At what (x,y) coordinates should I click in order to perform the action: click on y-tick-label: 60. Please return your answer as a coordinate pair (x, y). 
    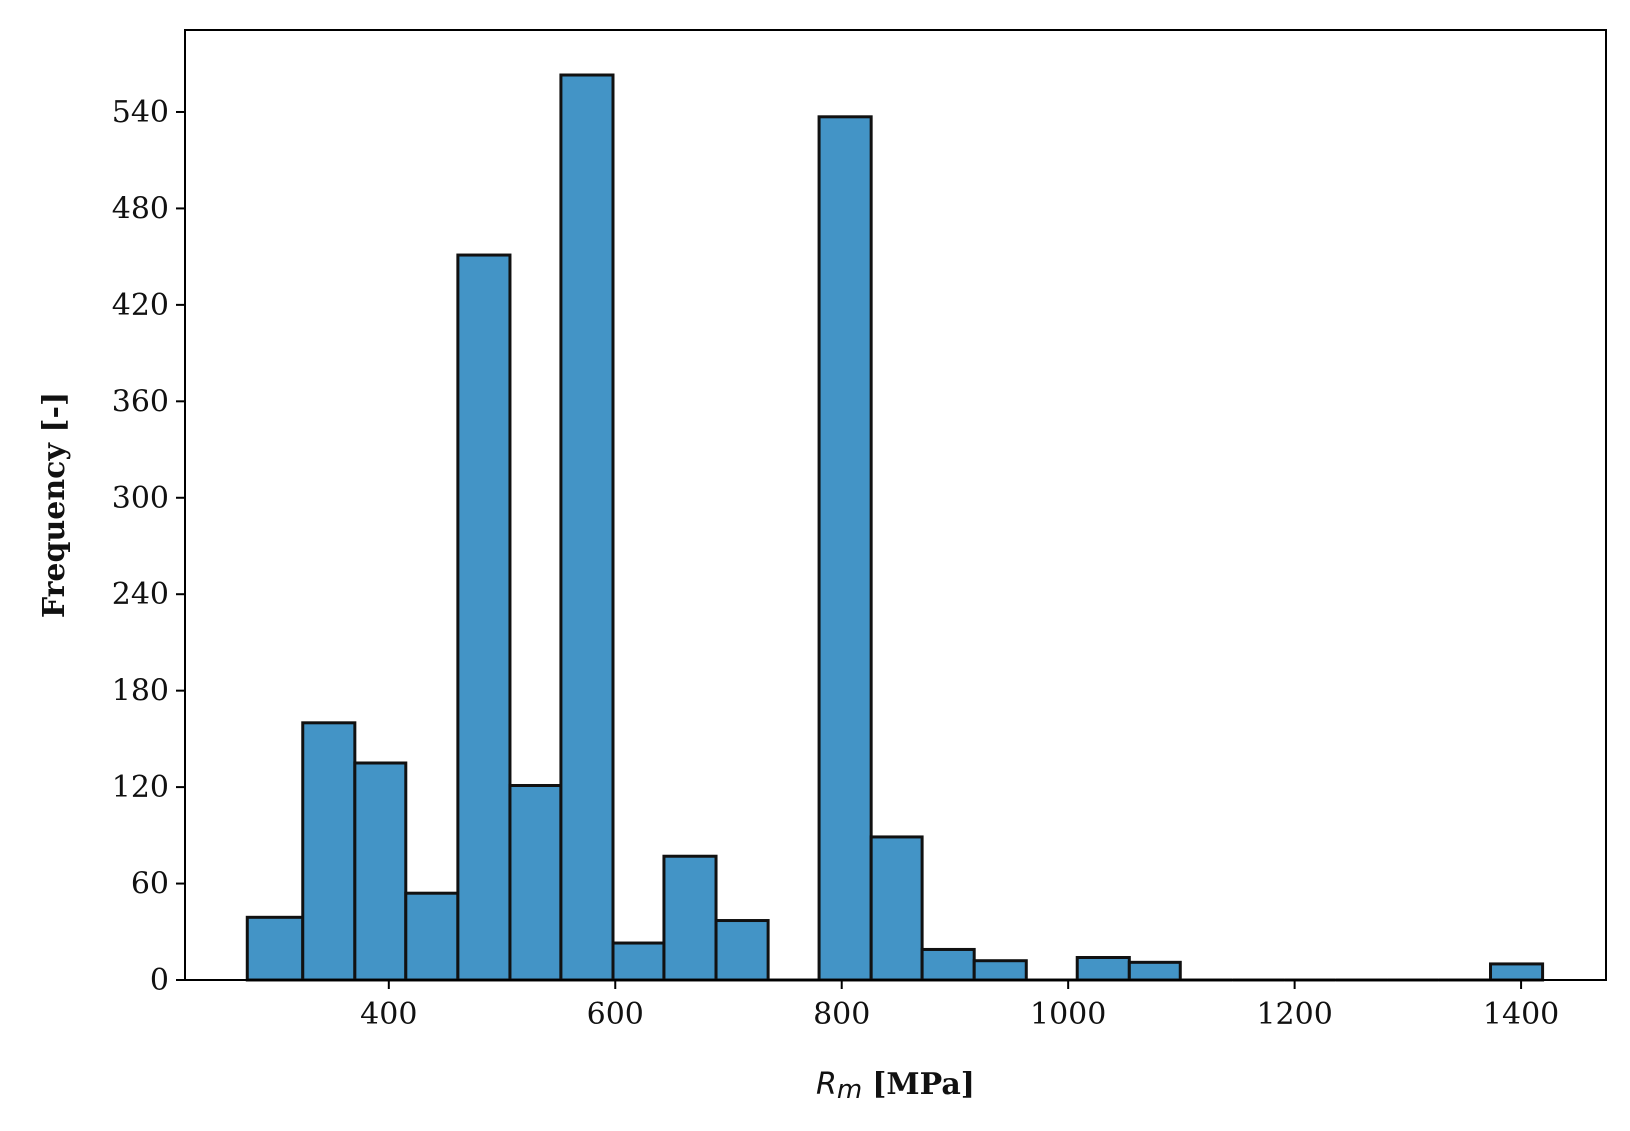
    Looking at the image, I should click on (150, 884).